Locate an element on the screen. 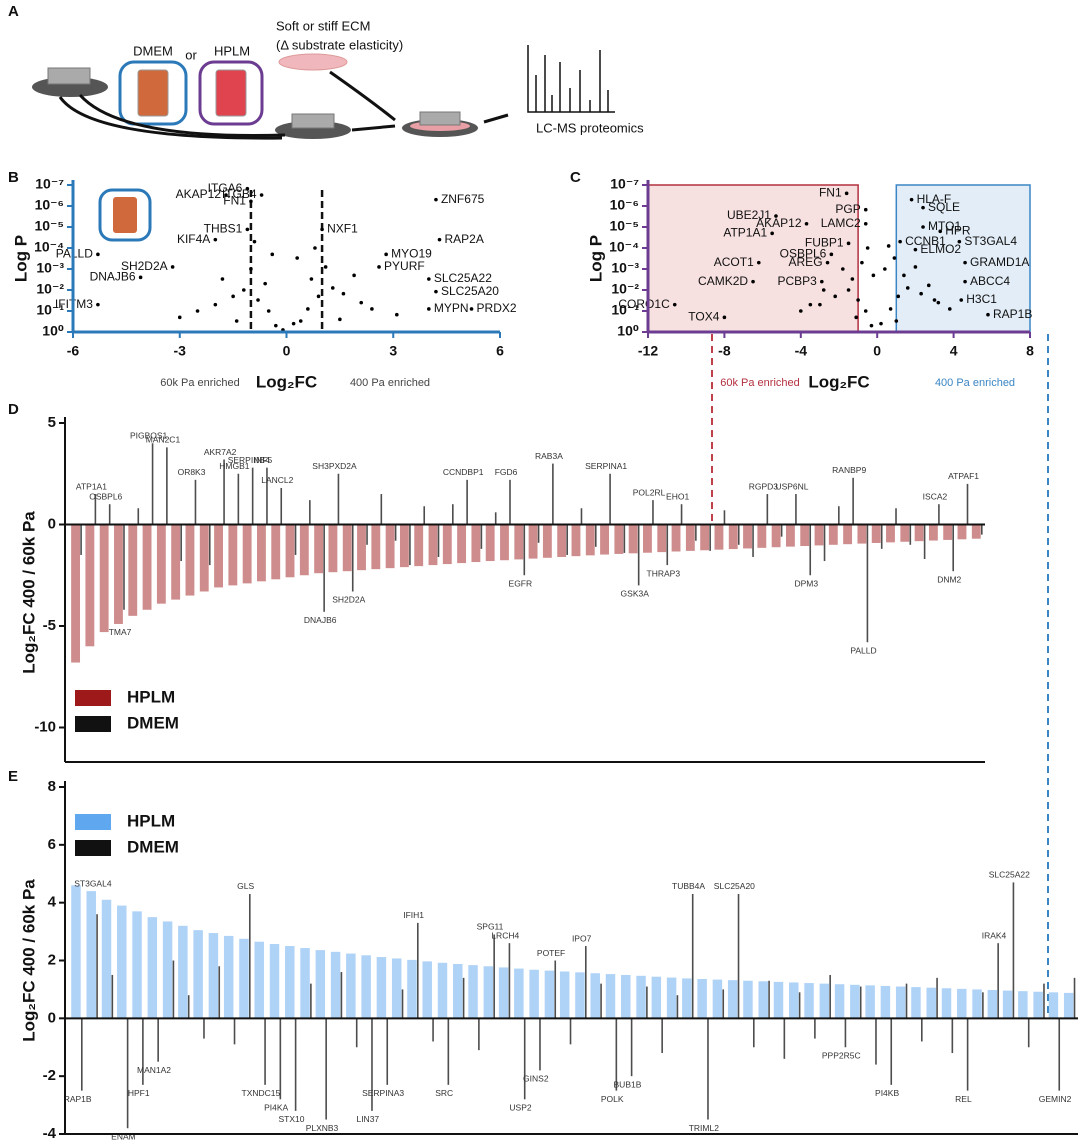  bar-label: PI4KA is located at coordinates (276, 1108).